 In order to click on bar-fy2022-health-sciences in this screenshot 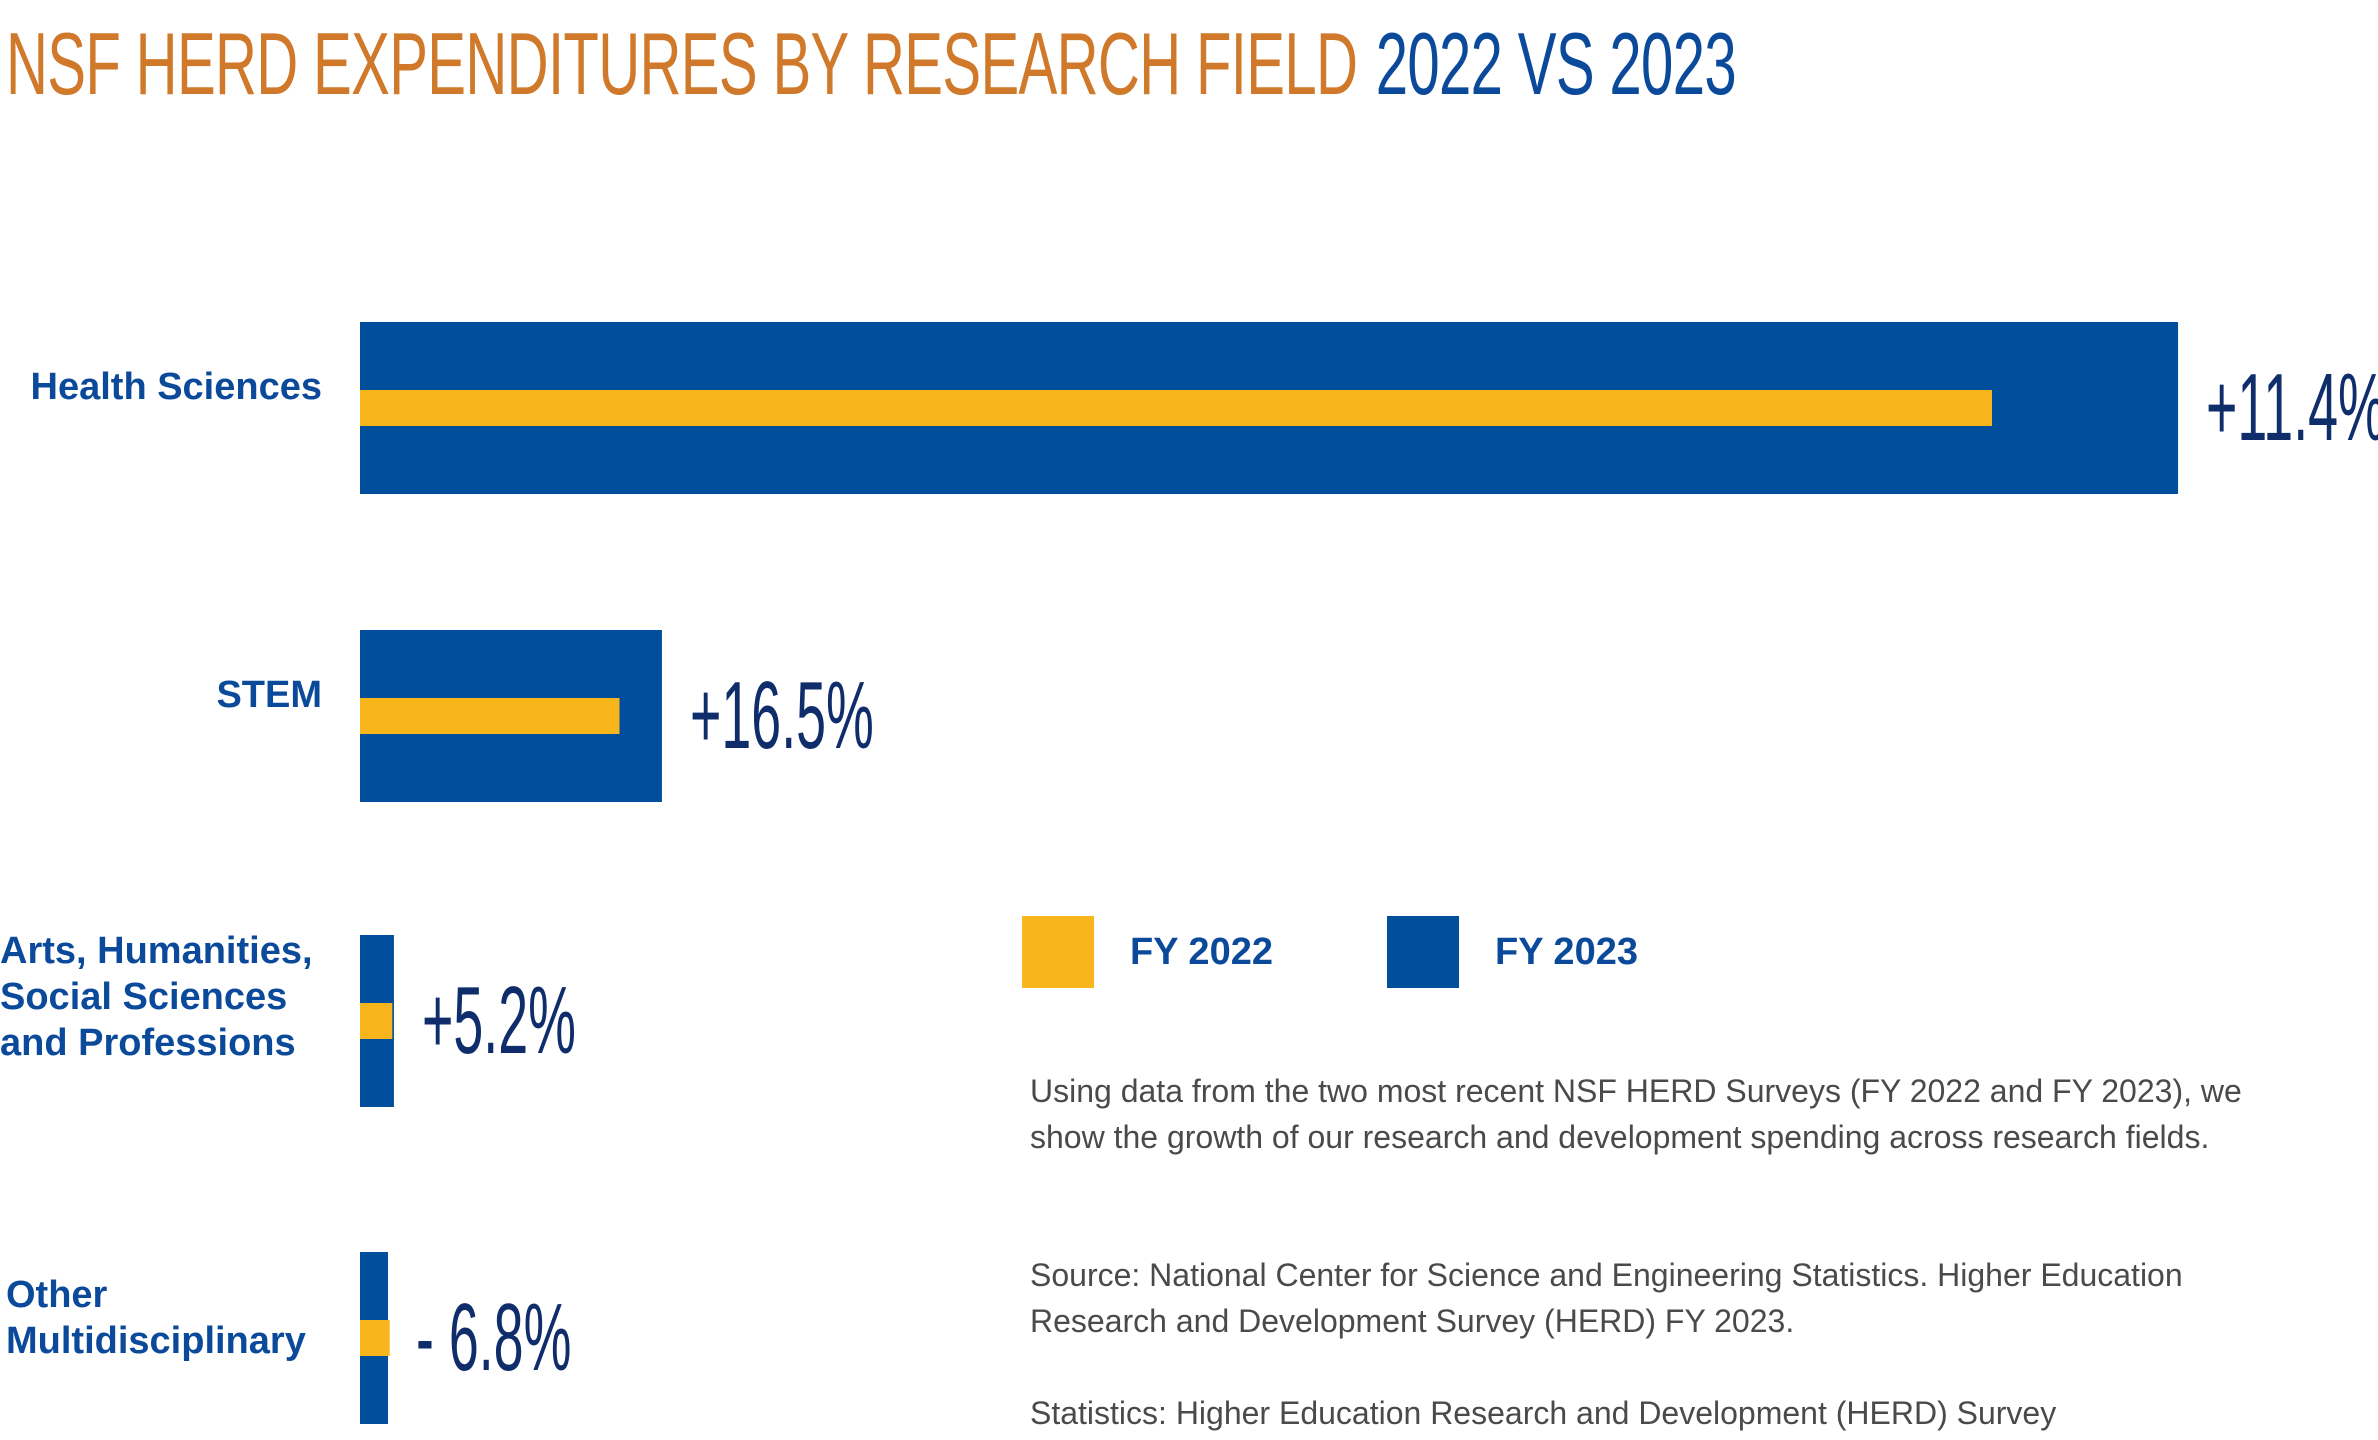, I will do `click(1176, 408)`.